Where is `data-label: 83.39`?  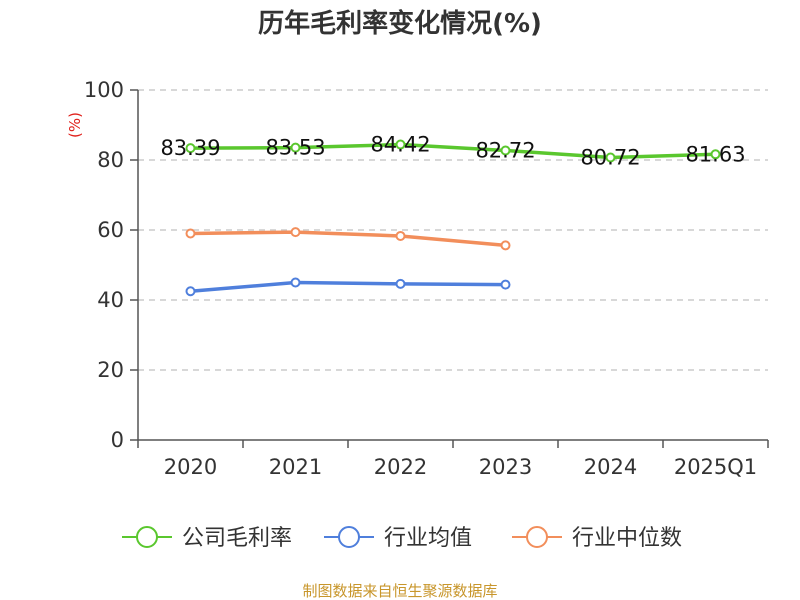
data-label: 83.39 is located at coordinates (190, 148).